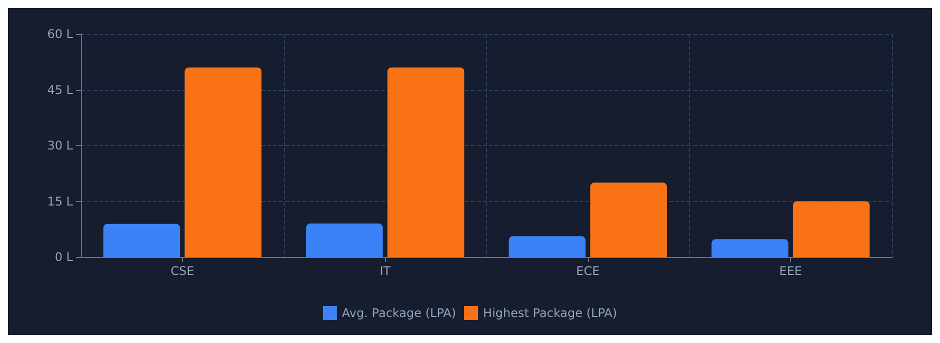 The width and height of the screenshot is (940, 343). What do you see at coordinates (64, 257) in the screenshot?
I see `y-tick-label: 0 L` at bounding box center [64, 257].